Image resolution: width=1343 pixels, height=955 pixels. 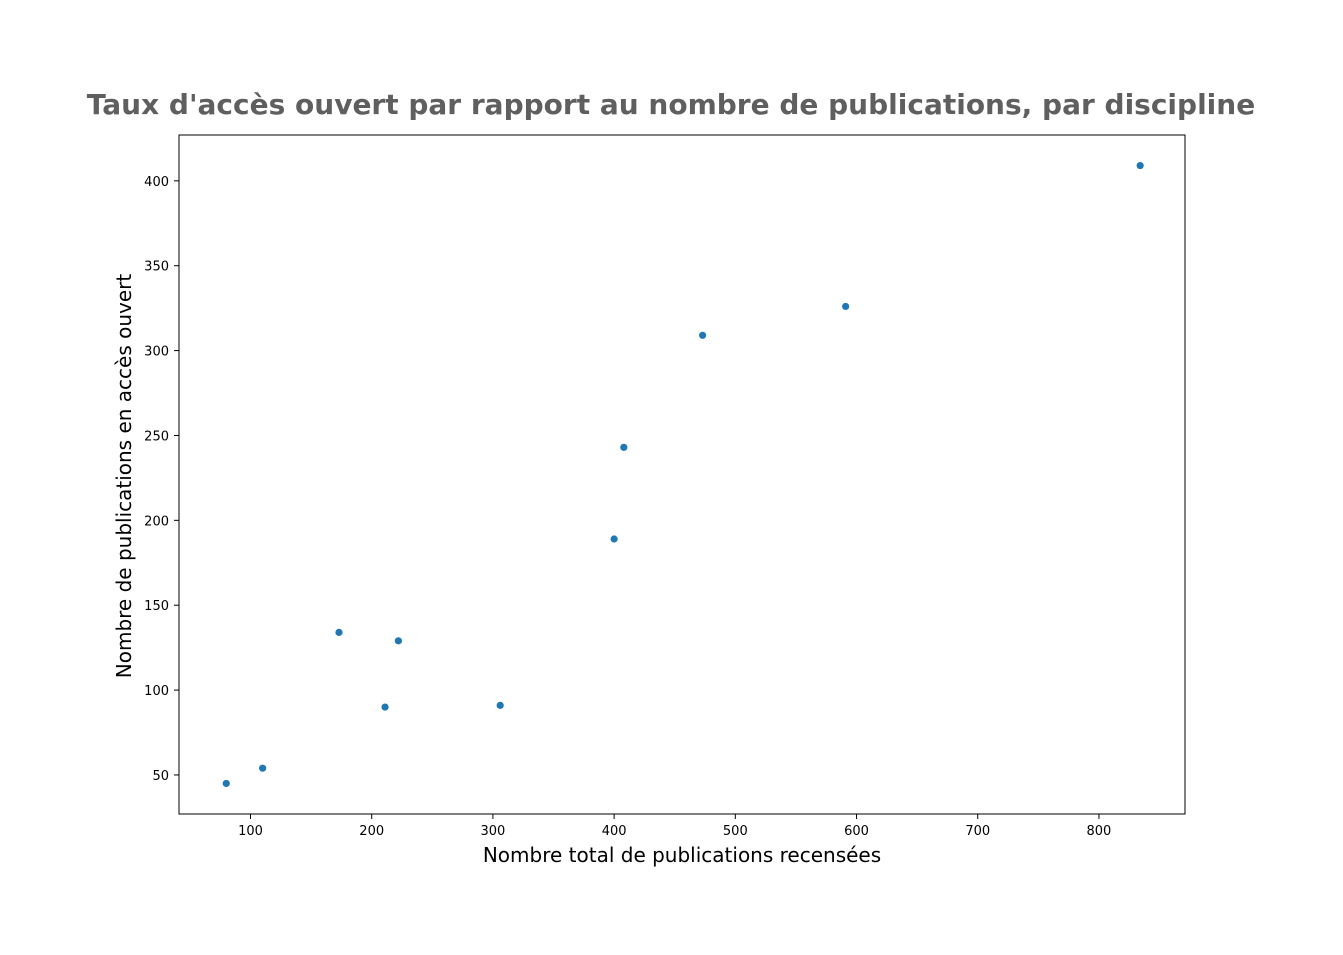 What do you see at coordinates (735, 831) in the screenshot?
I see `x-tick-label: 500` at bounding box center [735, 831].